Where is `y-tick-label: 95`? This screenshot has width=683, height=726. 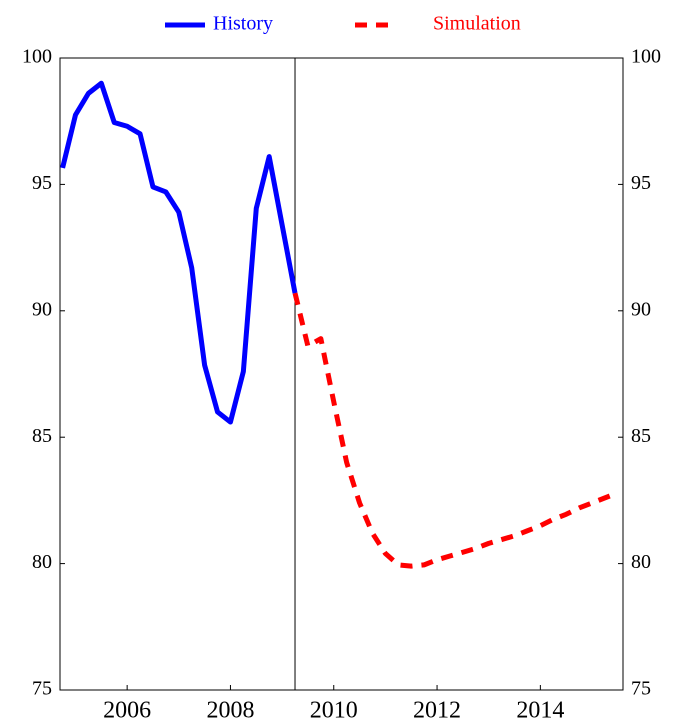
y-tick-label: 95 is located at coordinates (42, 183).